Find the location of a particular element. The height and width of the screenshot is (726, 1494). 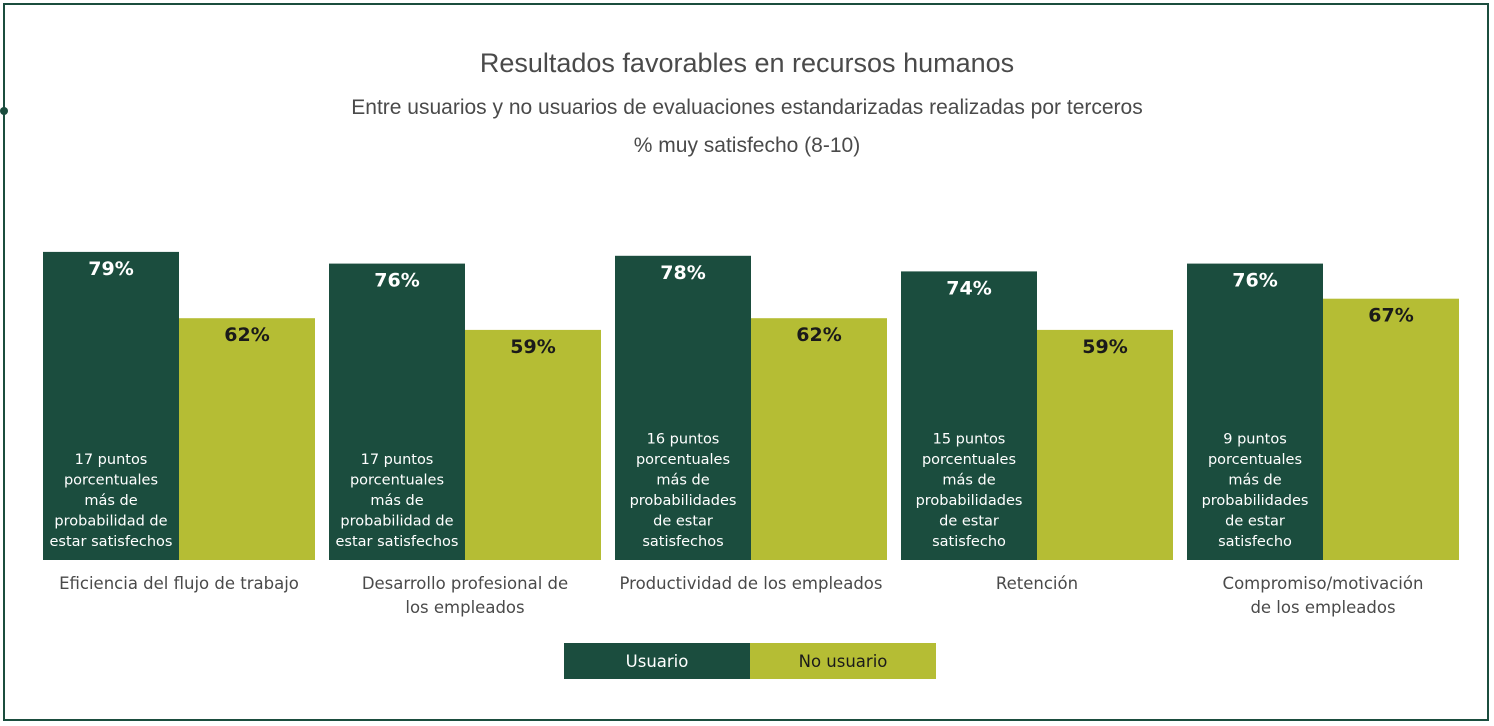

frame-handle is located at coordinates (4, 111).